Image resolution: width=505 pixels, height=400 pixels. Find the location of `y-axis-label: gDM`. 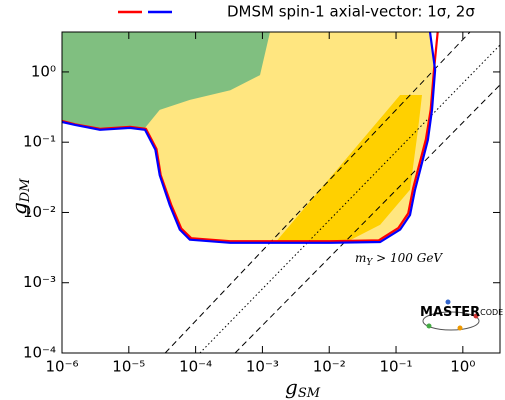

y-axis-label: gDM is located at coordinates (20, 196).